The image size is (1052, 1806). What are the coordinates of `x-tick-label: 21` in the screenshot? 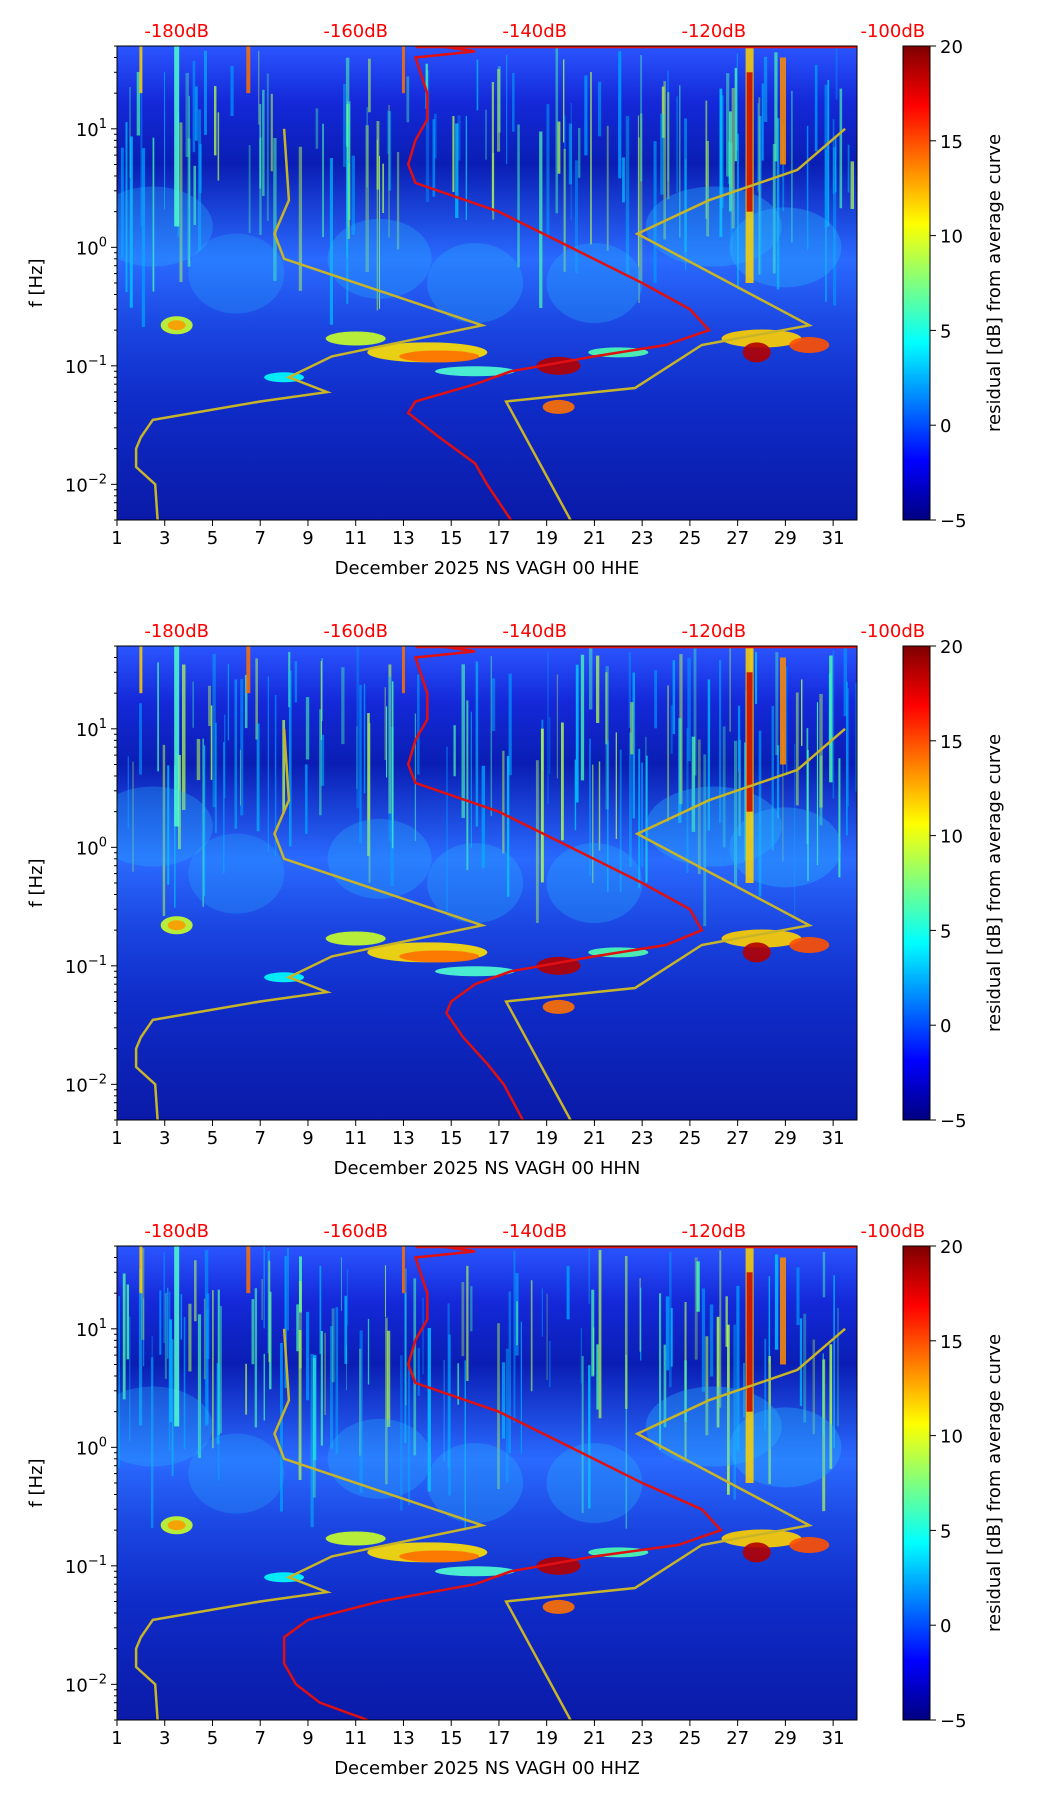 It's located at (594, 538).